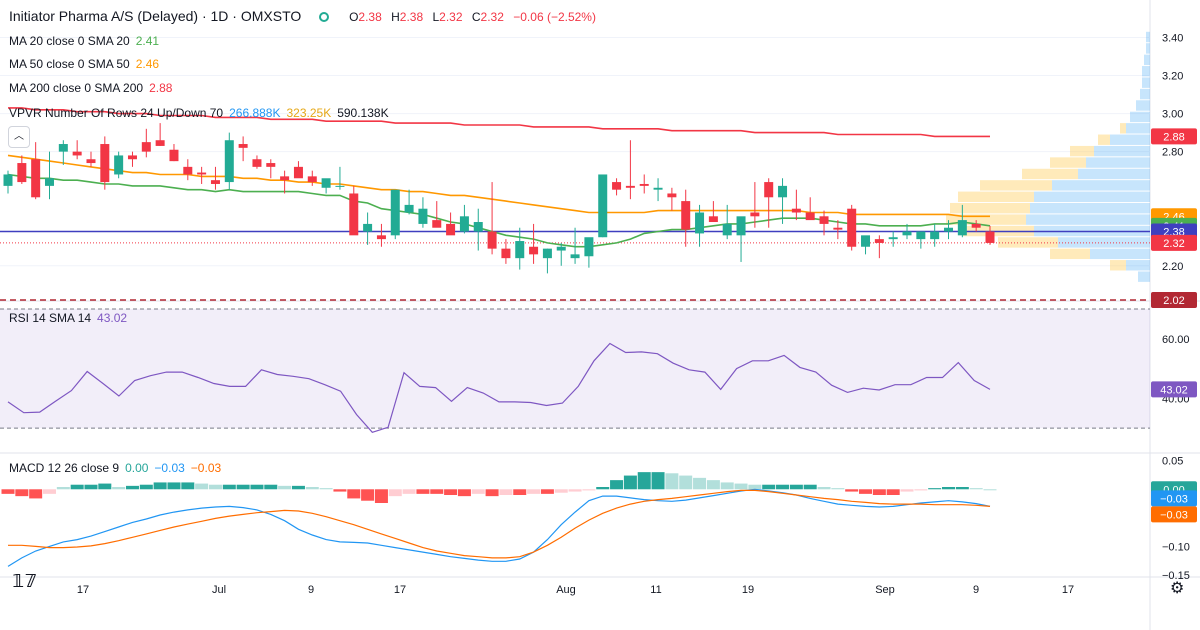  I want to click on ma200-line, so click(499, 122).